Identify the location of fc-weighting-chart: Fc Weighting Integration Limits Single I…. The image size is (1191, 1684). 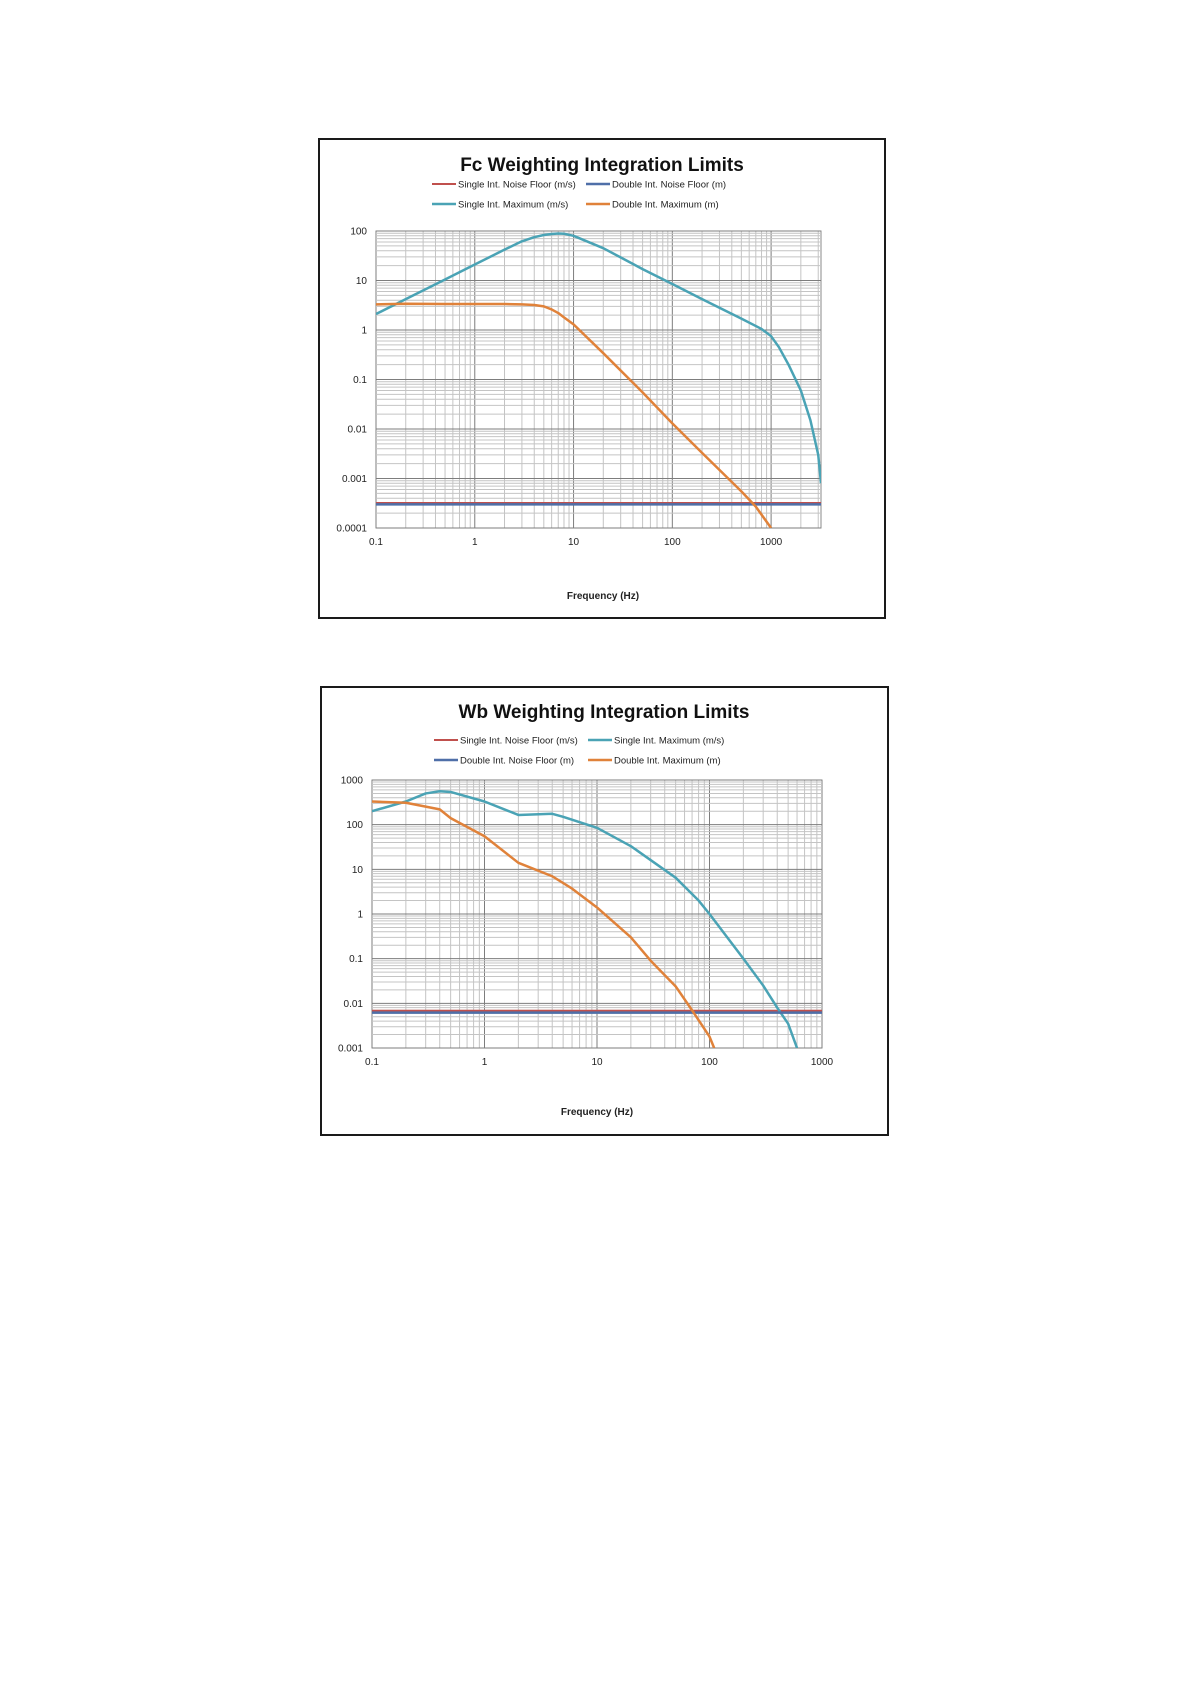
(602, 378).